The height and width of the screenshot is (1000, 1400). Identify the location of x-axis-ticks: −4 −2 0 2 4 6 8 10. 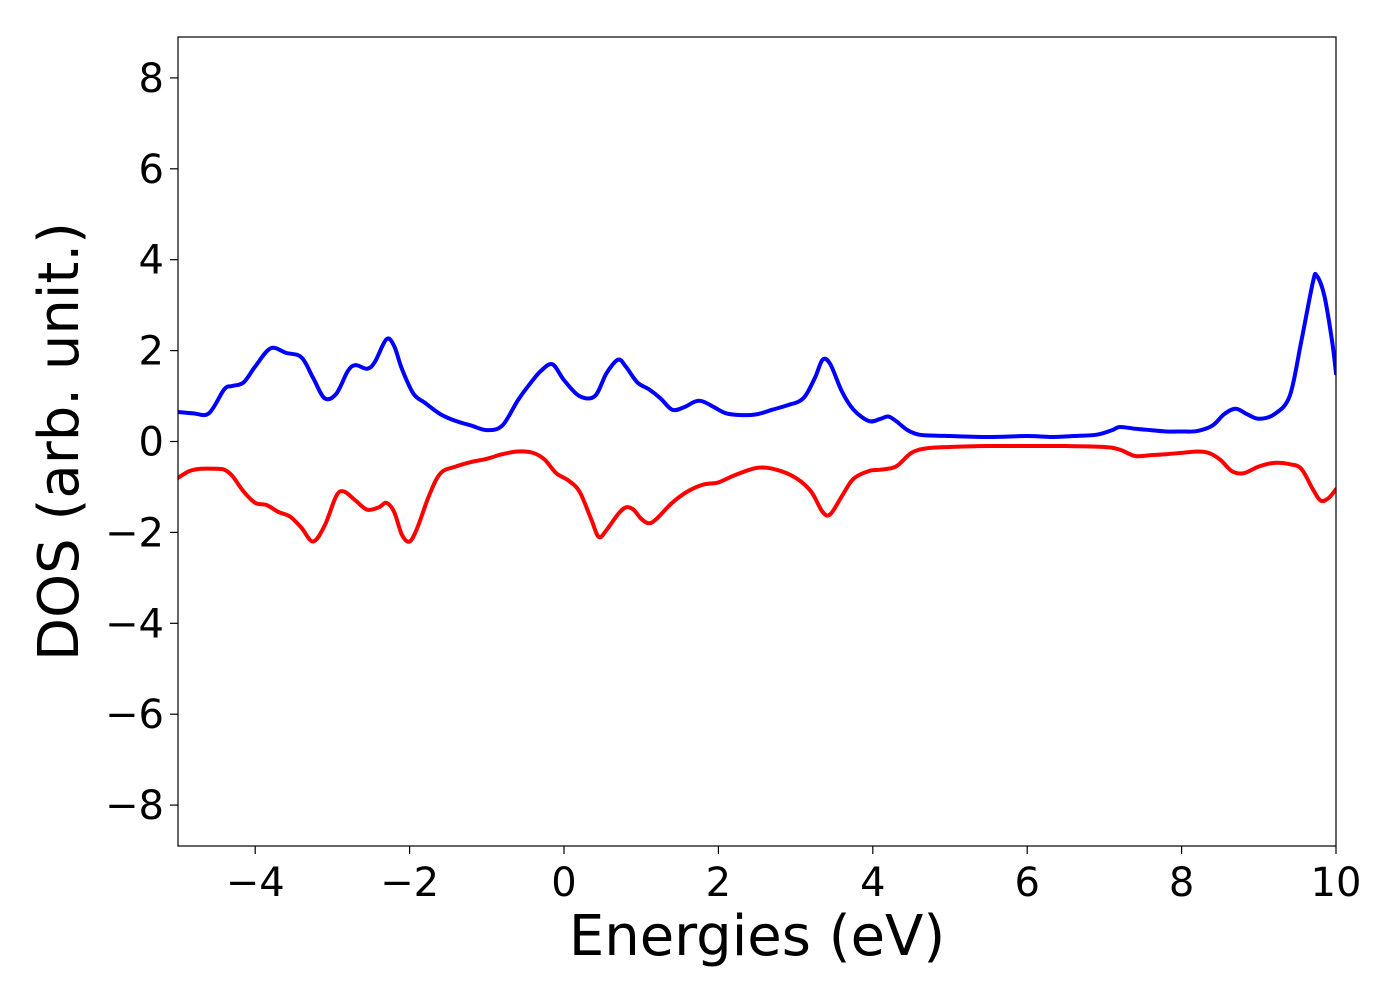
(794, 876).